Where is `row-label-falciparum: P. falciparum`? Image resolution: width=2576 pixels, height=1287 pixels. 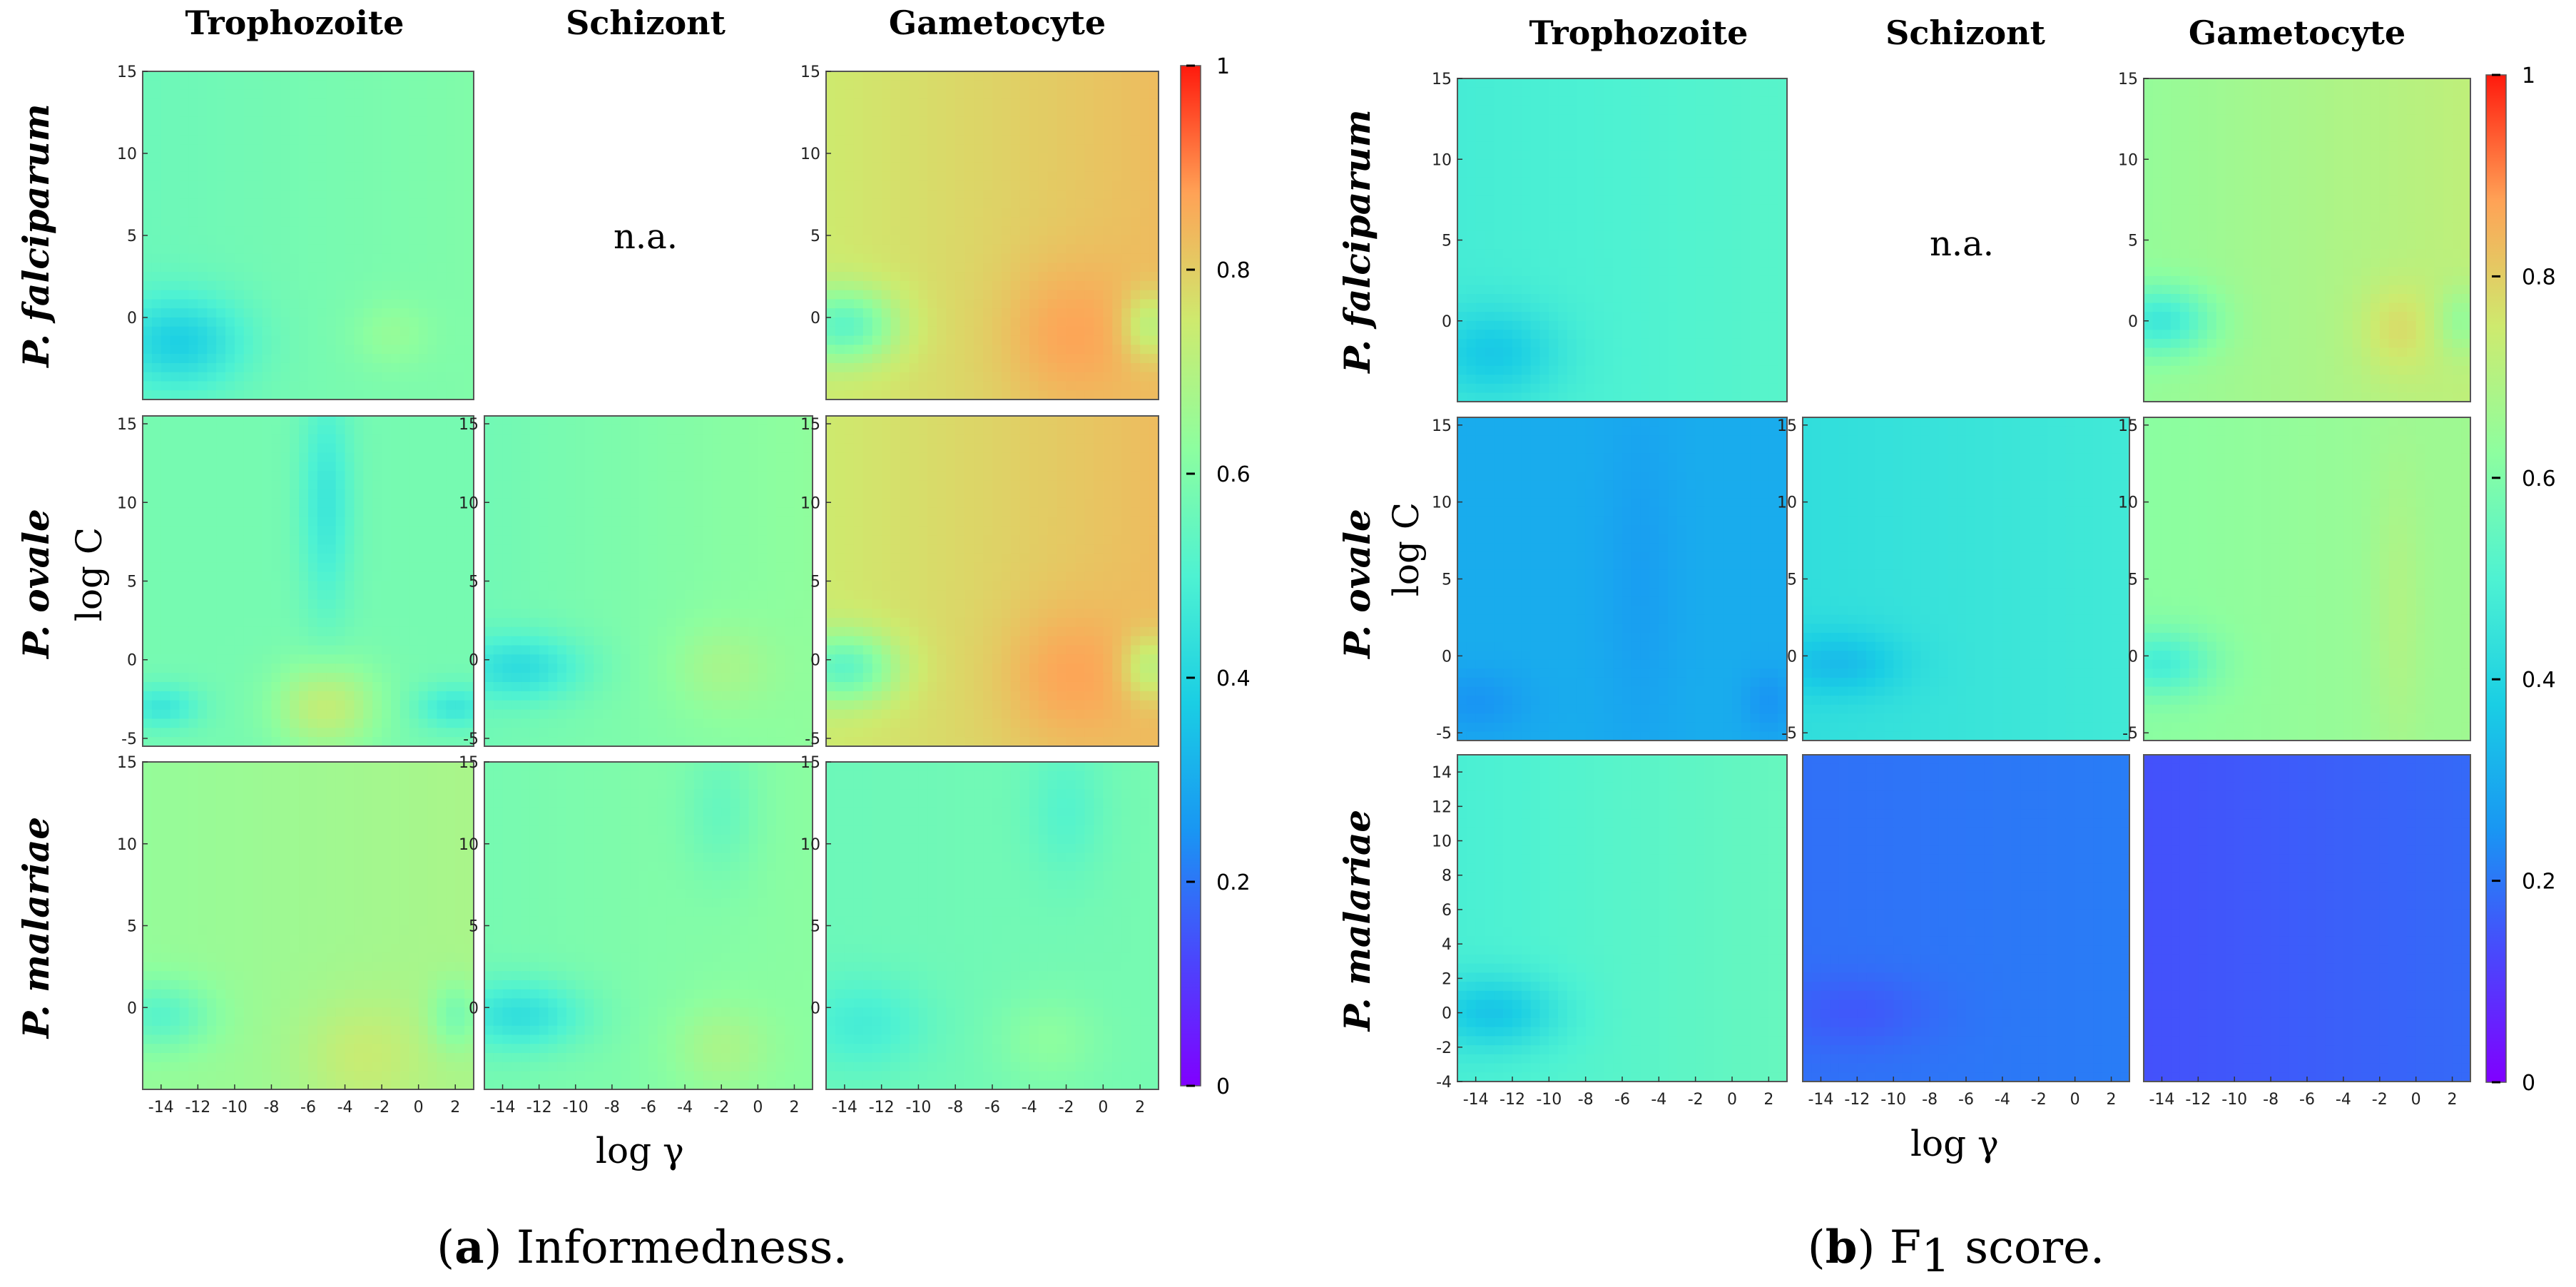 row-label-falciparum: P. falciparum is located at coordinates (36, 235).